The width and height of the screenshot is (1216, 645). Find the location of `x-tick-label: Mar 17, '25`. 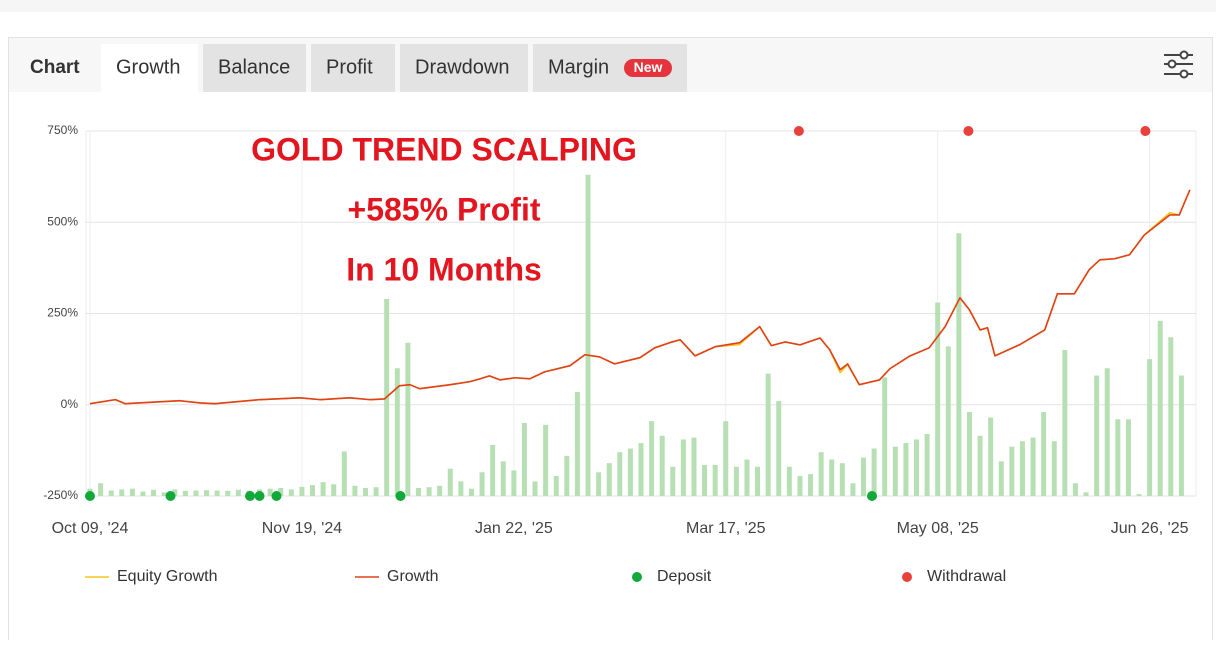

x-tick-label: Mar 17, '25 is located at coordinates (726, 528).